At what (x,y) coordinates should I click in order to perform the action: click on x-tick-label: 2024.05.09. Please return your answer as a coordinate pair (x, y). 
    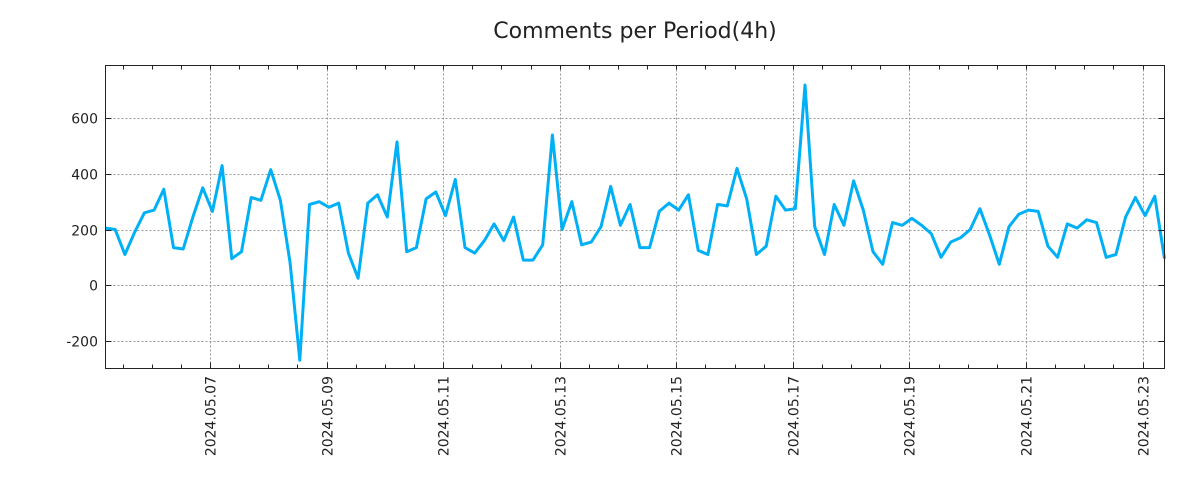
    Looking at the image, I should click on (329, 416).